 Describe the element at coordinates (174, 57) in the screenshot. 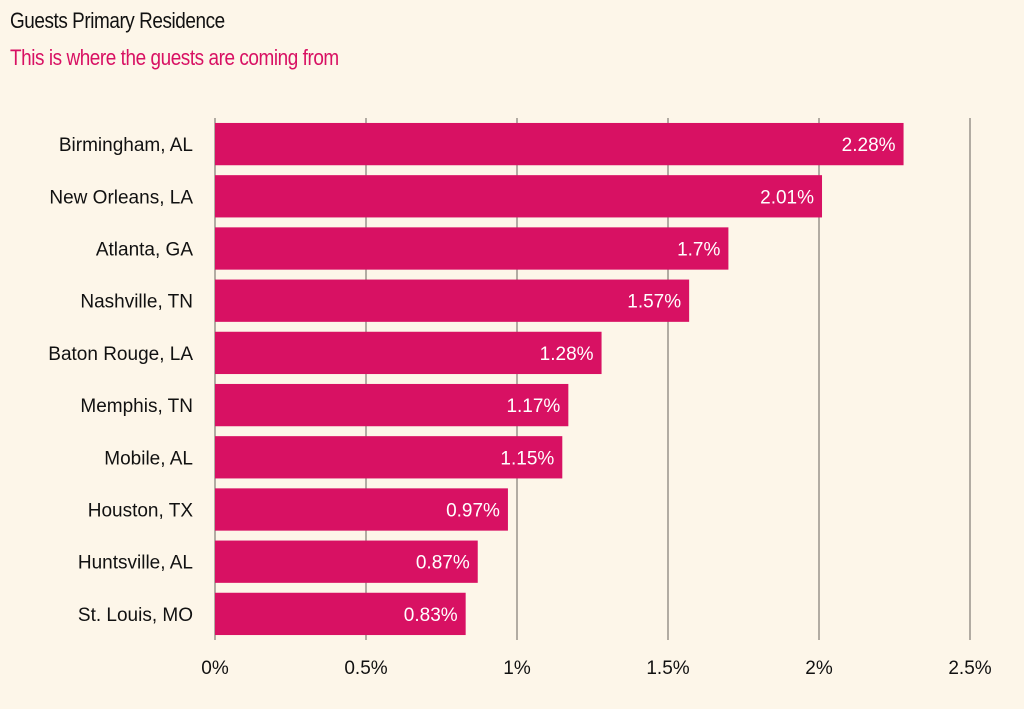

I see `chart-subtitle: This is where the guests are coming from` at that location.